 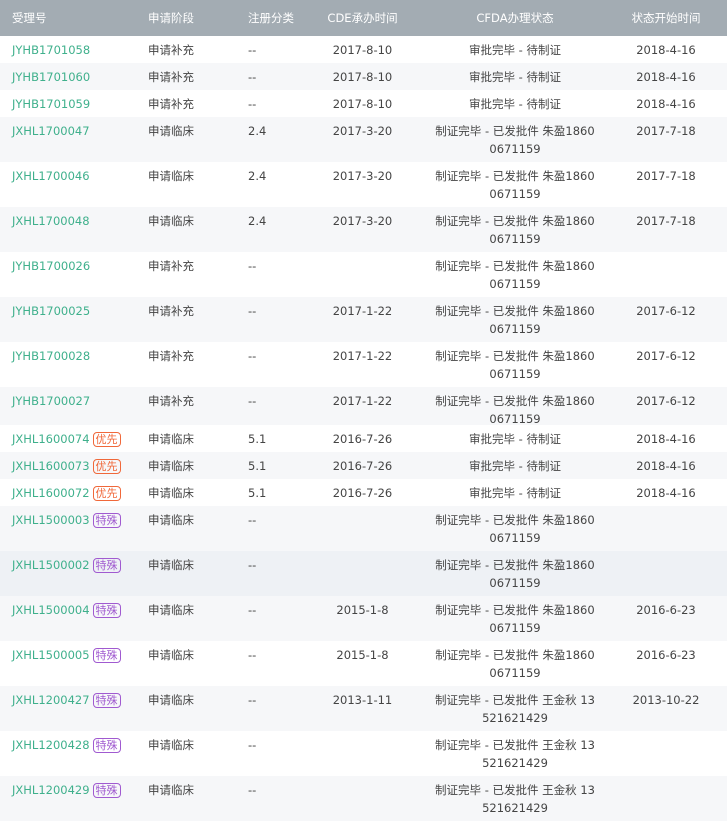 I want to click on id-cell: JYHB1701059, so click(x=70, y=104).